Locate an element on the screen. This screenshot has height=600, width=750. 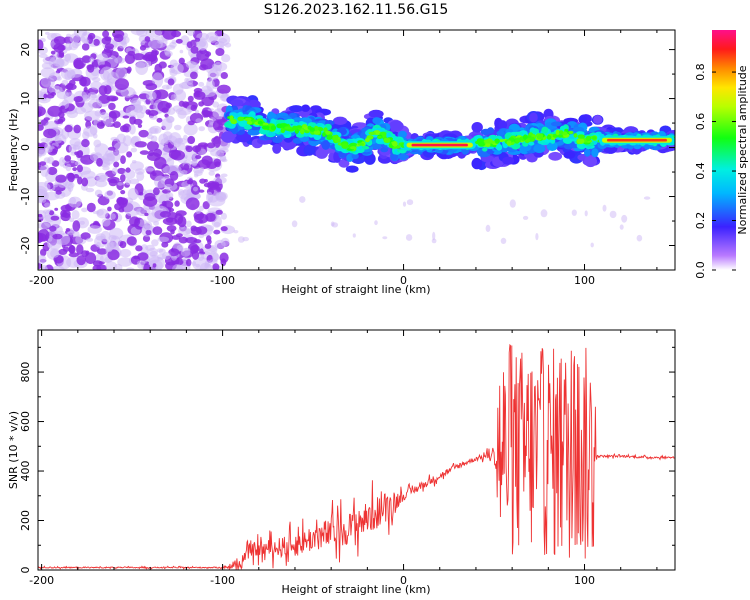
y-tick-label: 20 is located at coordinates (25, 50).